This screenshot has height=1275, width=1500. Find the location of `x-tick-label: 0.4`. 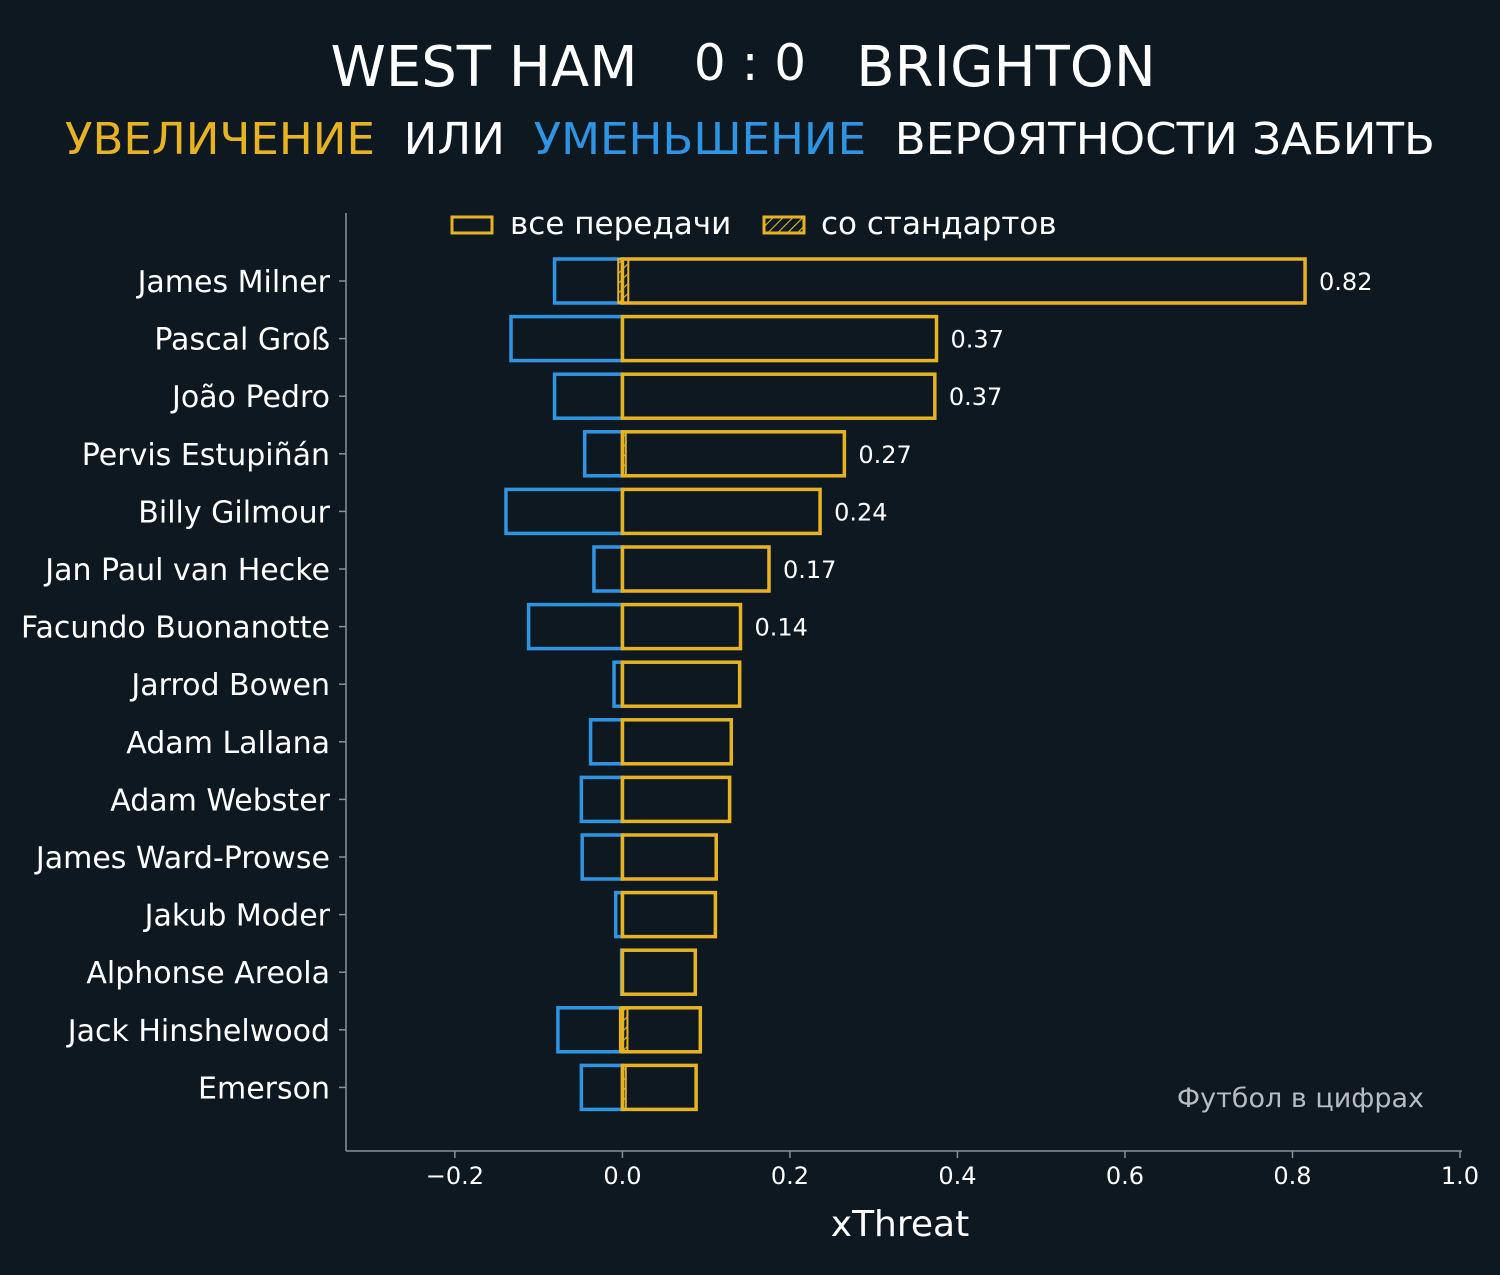

x-tick-label: 0.4 is located at coordinates (957, 1176).